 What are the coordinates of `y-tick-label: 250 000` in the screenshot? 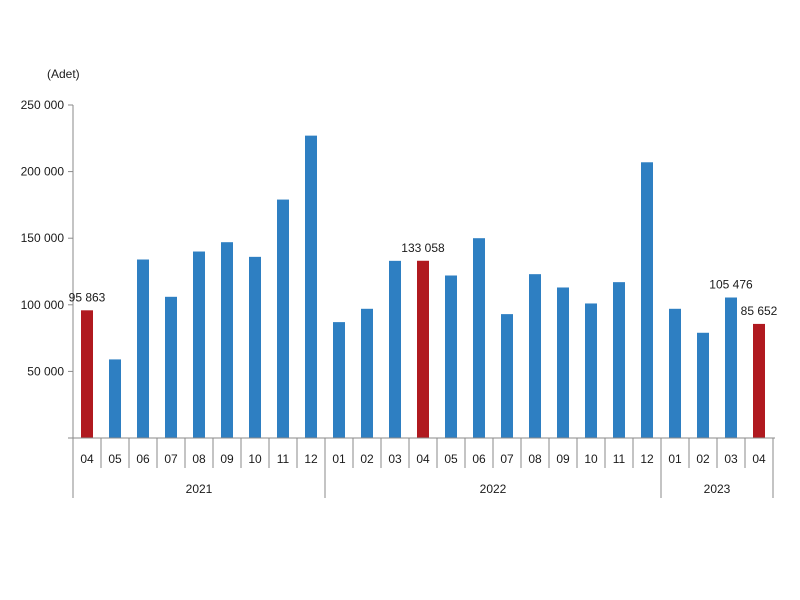 It's located at (43, 105).